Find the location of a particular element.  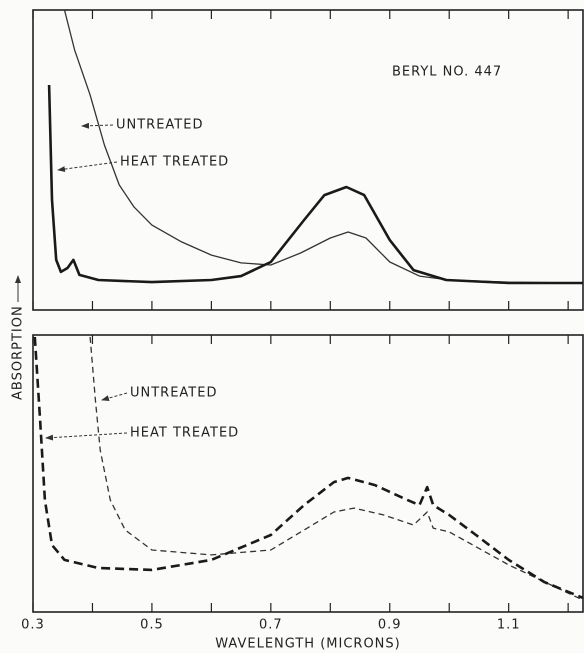

y-axis-label: ABSORPTION is located at coordinates (18, 352).